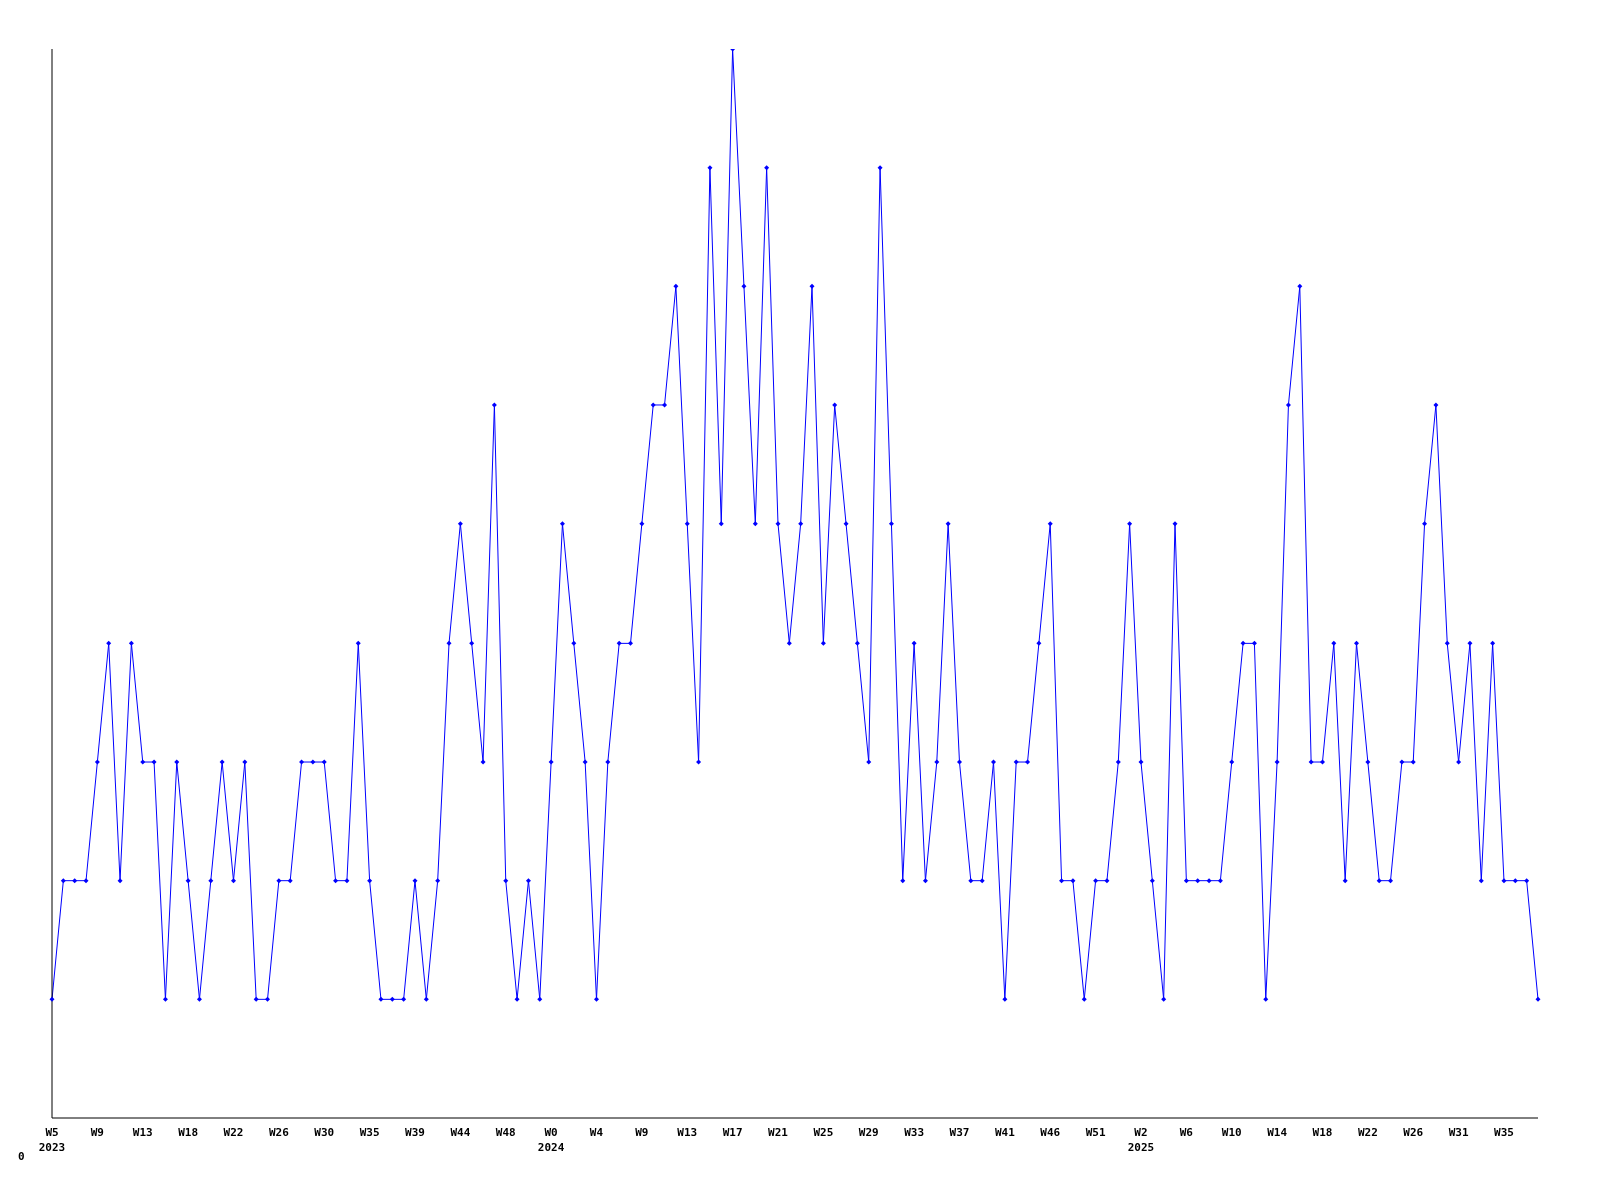  What do you see at coordinates (596, 1132) in the screenshot?
I see `x-tick-label: W4` at bounding box center [596, 1132].